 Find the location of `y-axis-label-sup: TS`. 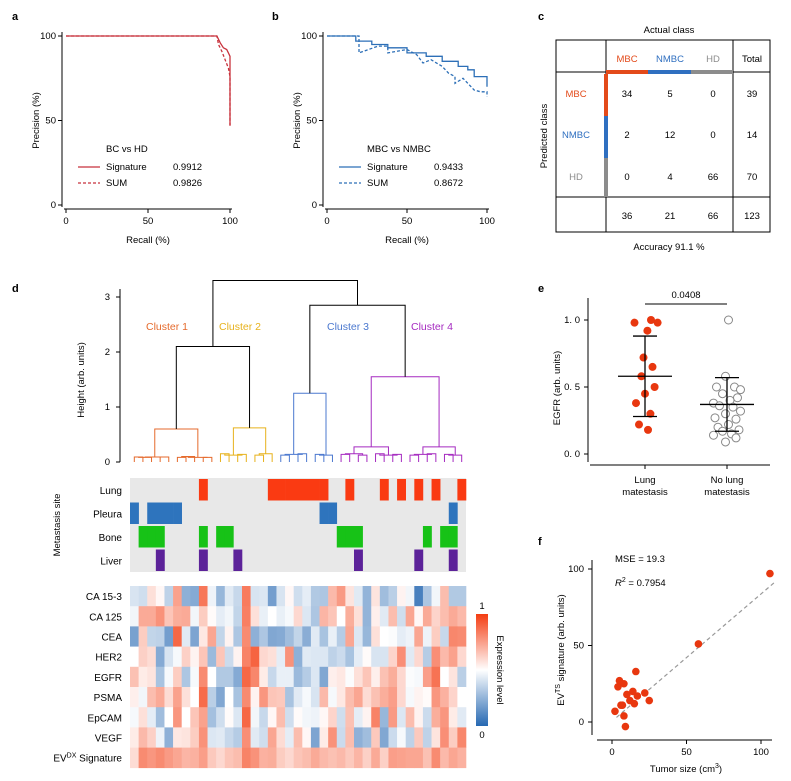

y-axis-label-sup: TS is located at coordinates (558, 688).